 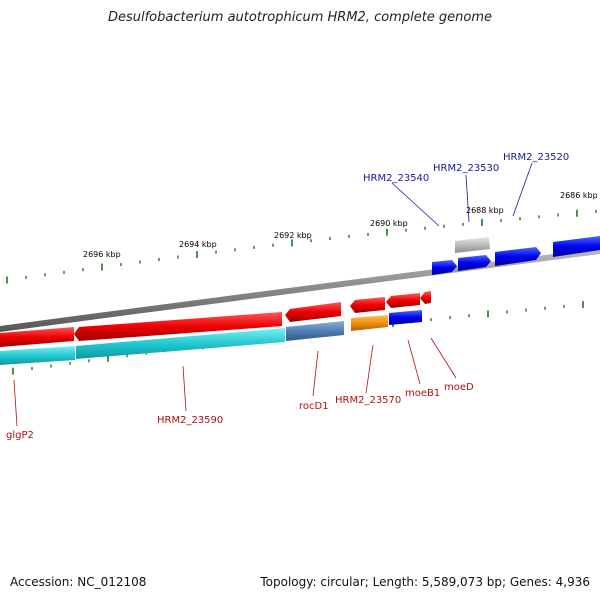 I want to click on ruler-label: 2690 kbp, so click(x=389, y=223).